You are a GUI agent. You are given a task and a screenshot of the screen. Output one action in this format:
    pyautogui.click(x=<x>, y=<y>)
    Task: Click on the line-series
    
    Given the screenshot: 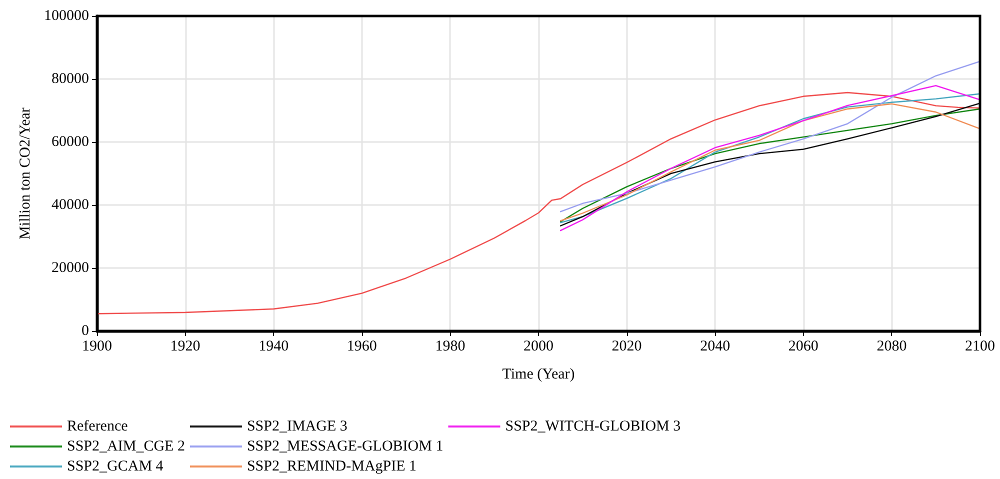 What is the action you would take?
    pyautogui.click(x=770, y=136)
    